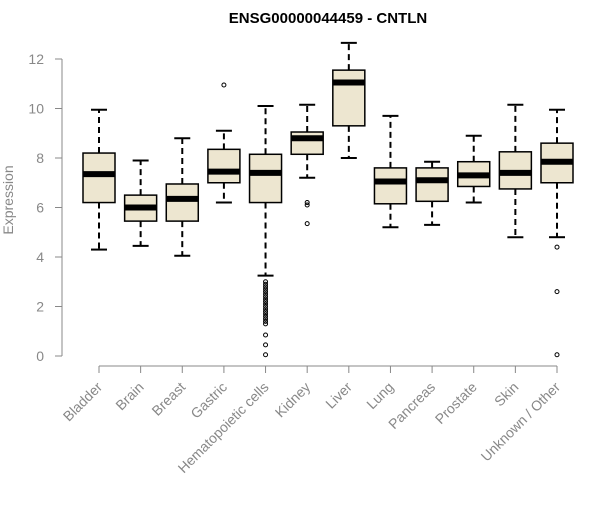 The width and height of the screenshot is (600, 505). I want to click on y-tick-label: 8, so click(40, 158).